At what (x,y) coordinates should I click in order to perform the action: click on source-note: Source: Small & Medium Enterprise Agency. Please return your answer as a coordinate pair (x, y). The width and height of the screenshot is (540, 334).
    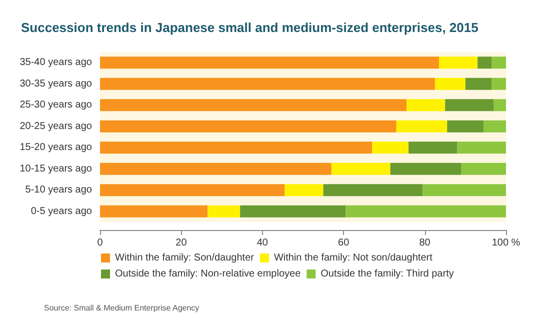
    Looking at the image, I should click on (122, 308).